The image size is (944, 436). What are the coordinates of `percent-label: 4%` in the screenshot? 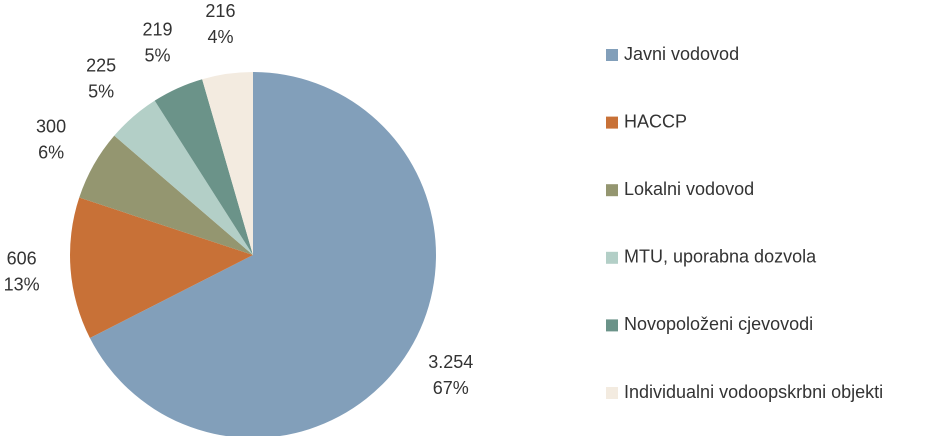 It's located at (220, 37).